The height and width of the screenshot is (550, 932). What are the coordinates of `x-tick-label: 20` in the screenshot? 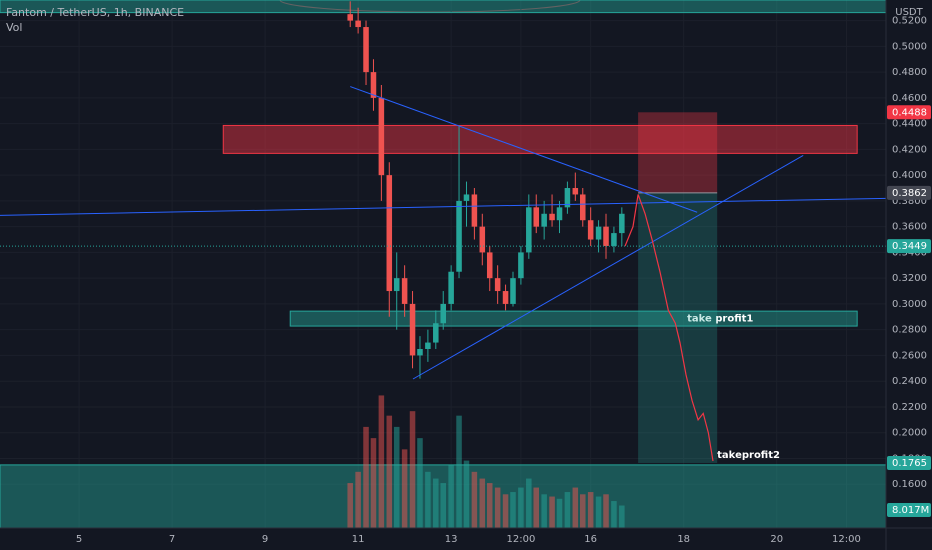 It's located at (776, 539).